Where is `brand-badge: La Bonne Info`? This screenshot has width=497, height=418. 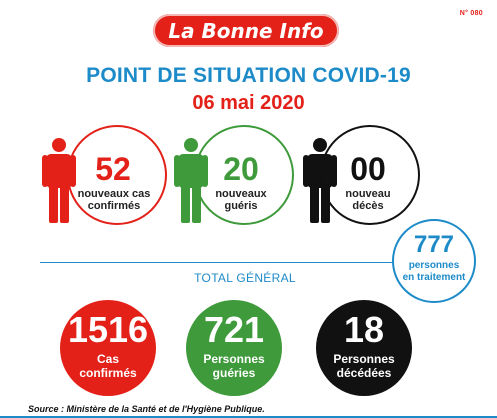 brand-badge: La Bonne Info is located at coordinates (246, 30).